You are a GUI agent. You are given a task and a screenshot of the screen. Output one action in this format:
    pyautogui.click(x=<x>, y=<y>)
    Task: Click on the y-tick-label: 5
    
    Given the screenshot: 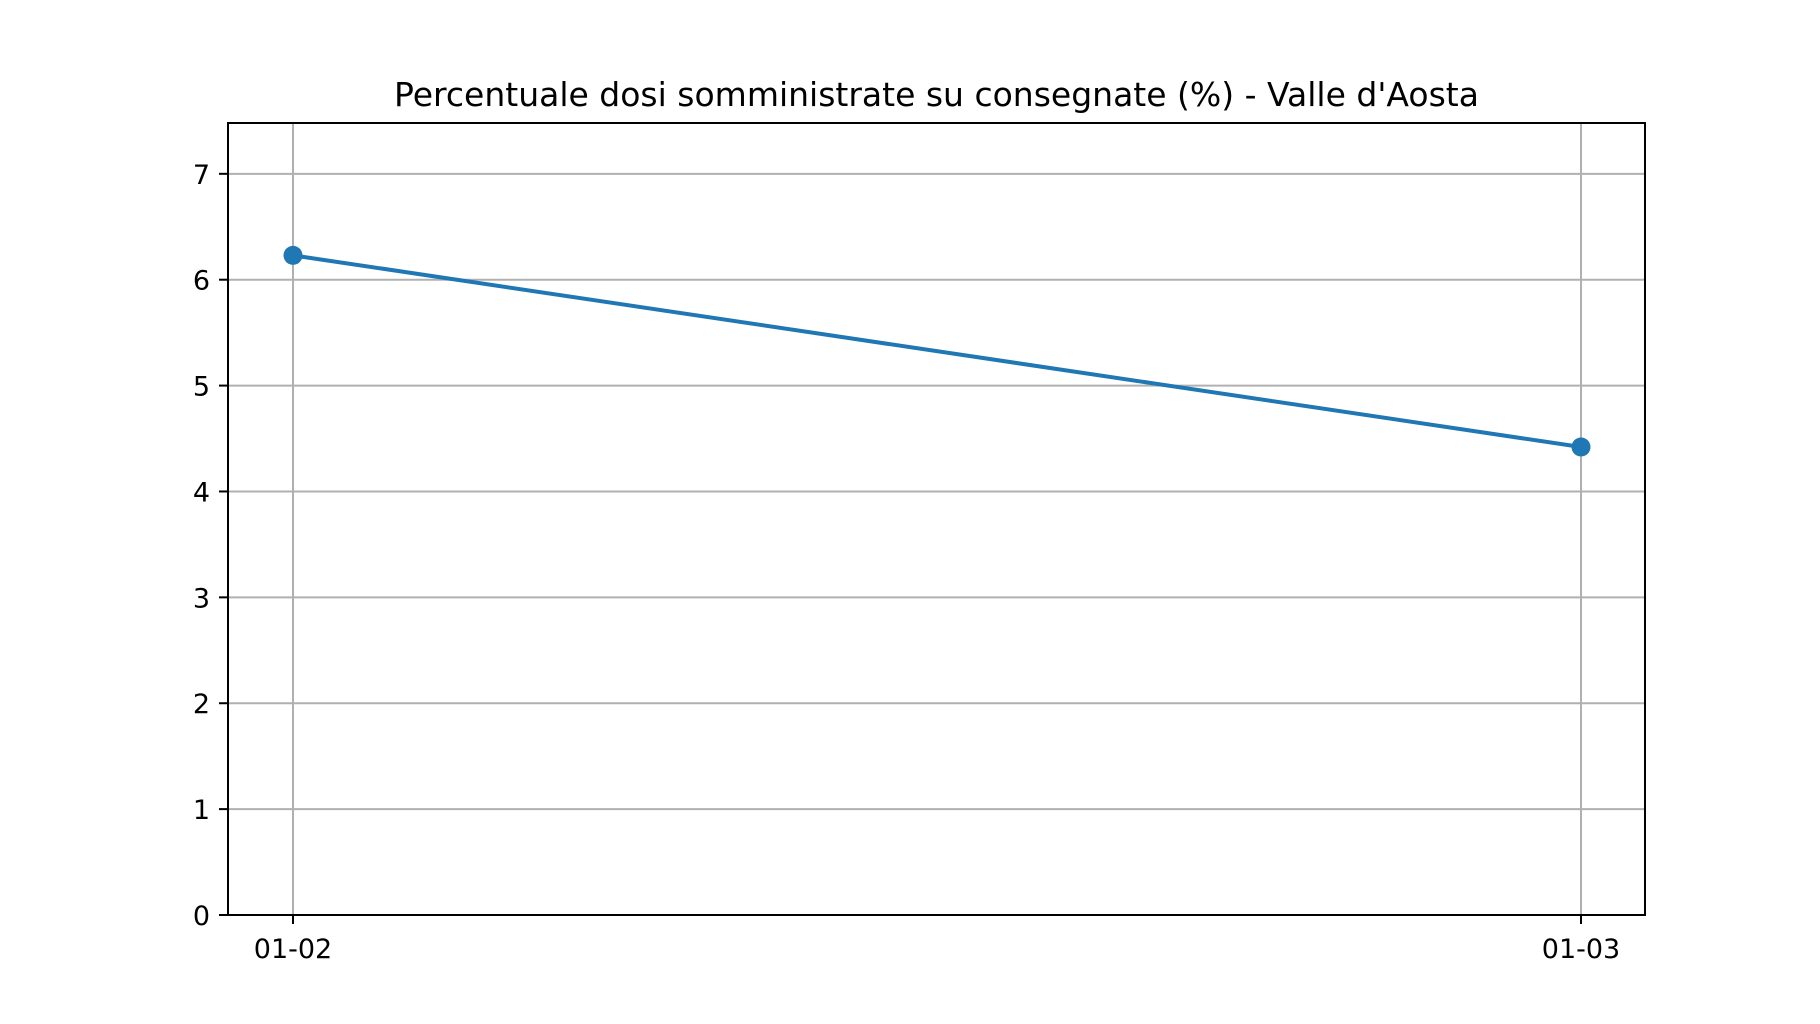 What is the action you would take?
    pyautogui.click(x=201, y=387)
    